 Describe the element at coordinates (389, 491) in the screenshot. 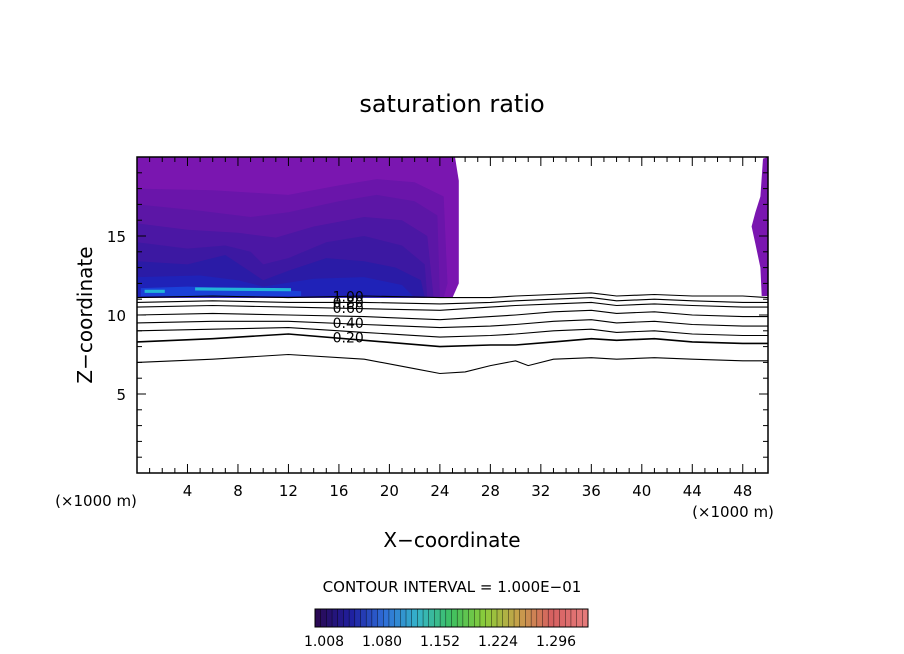

I see `x-tick-label: 20` at that location.